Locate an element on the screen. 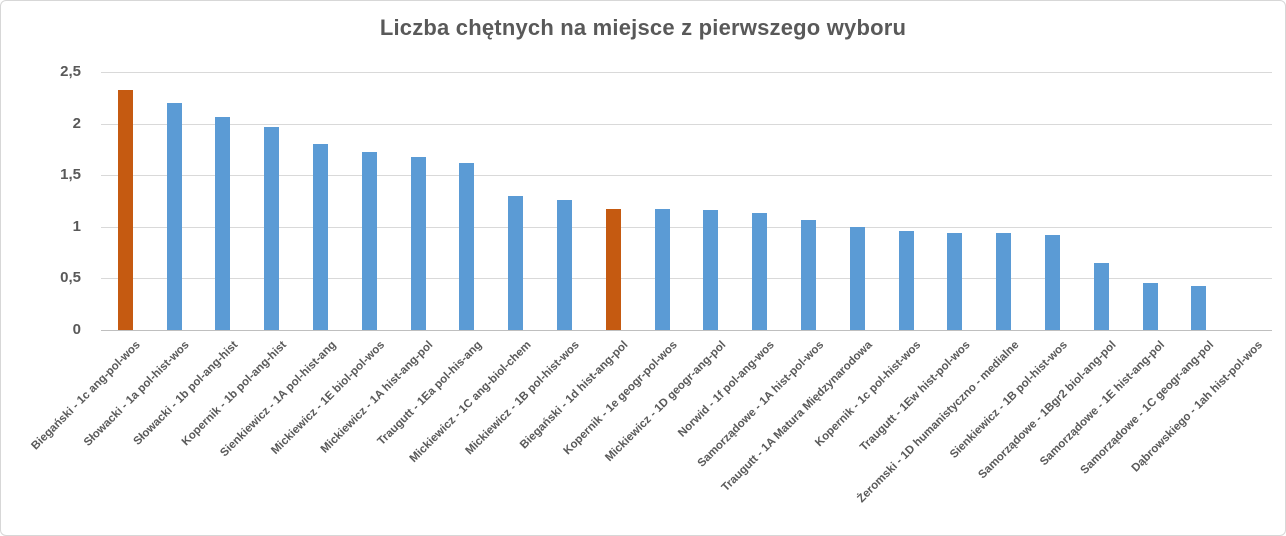  y-axis-tick-label: 1 is located at coordinates (76, 226).